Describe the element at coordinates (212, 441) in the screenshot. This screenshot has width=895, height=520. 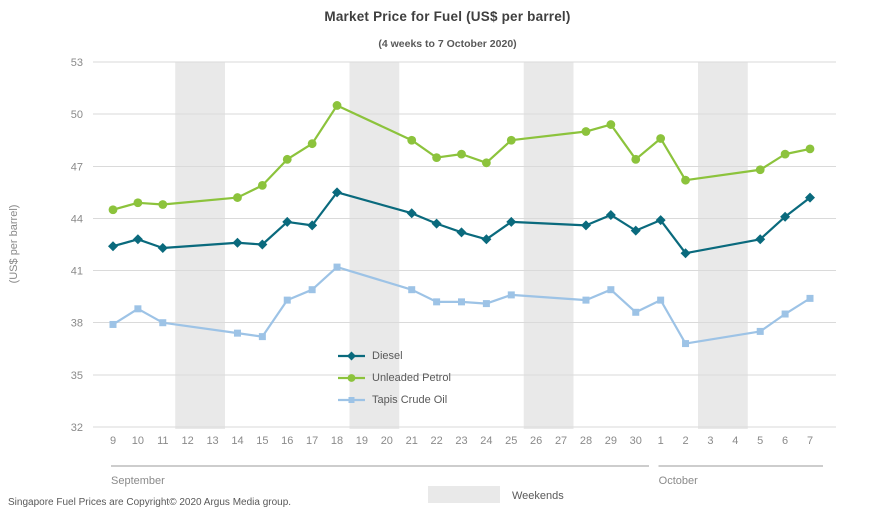
I see `x-tick-label: 13` at that location.